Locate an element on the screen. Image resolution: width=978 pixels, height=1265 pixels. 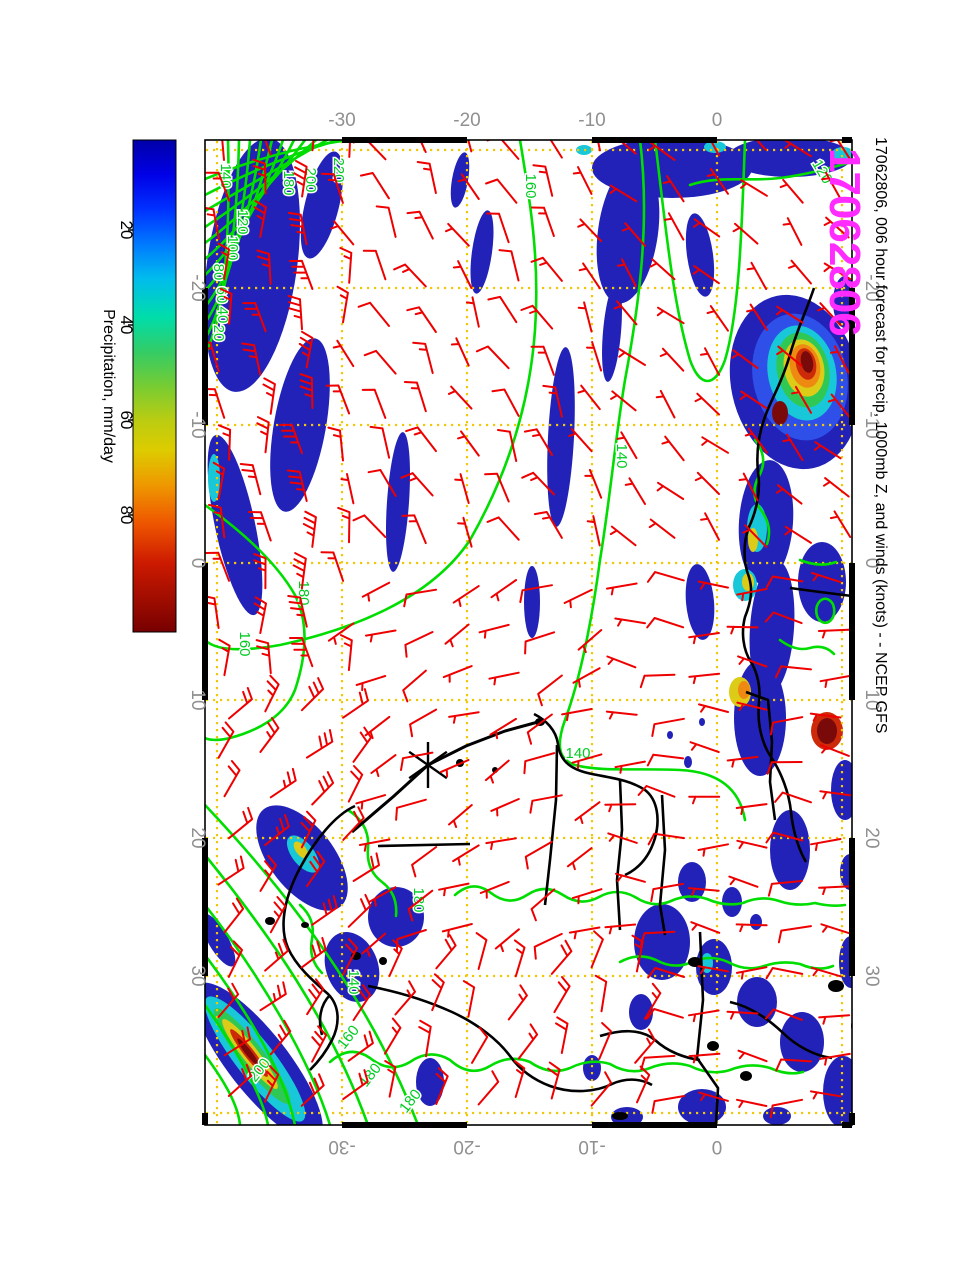
coastline-border-path is located at coordinates (319, 937).